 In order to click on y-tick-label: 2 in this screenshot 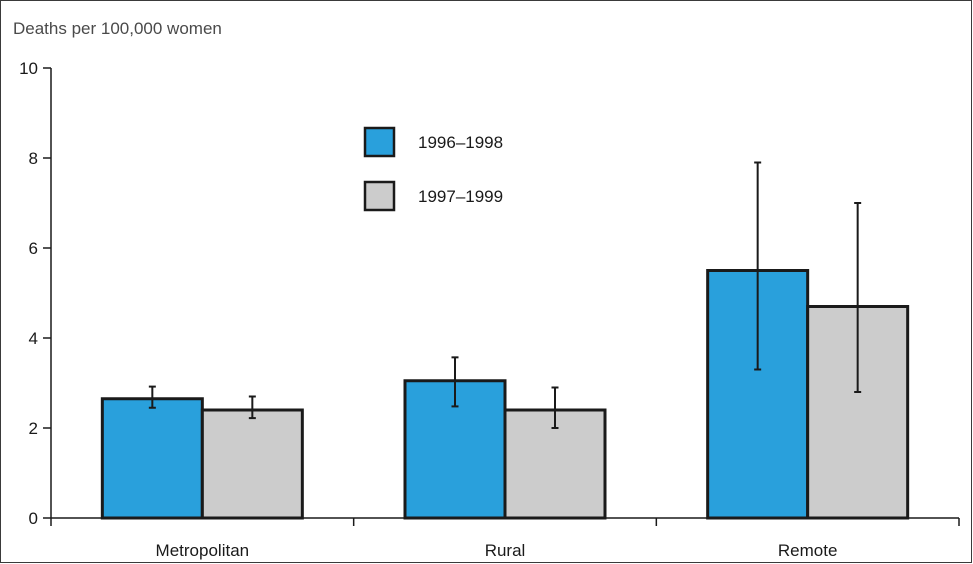, I will do `click(33, 428)`.